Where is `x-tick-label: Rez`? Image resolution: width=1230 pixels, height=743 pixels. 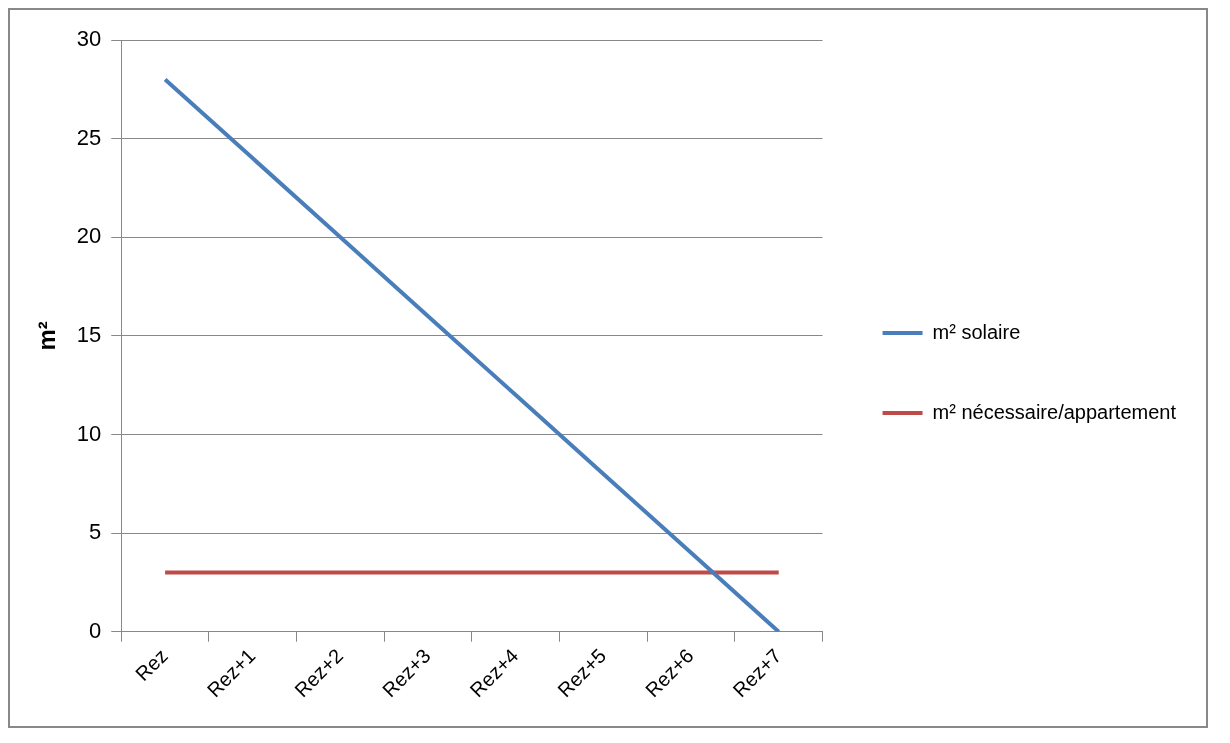 x-tick-label: Rez is located at coordinates (151, 665).